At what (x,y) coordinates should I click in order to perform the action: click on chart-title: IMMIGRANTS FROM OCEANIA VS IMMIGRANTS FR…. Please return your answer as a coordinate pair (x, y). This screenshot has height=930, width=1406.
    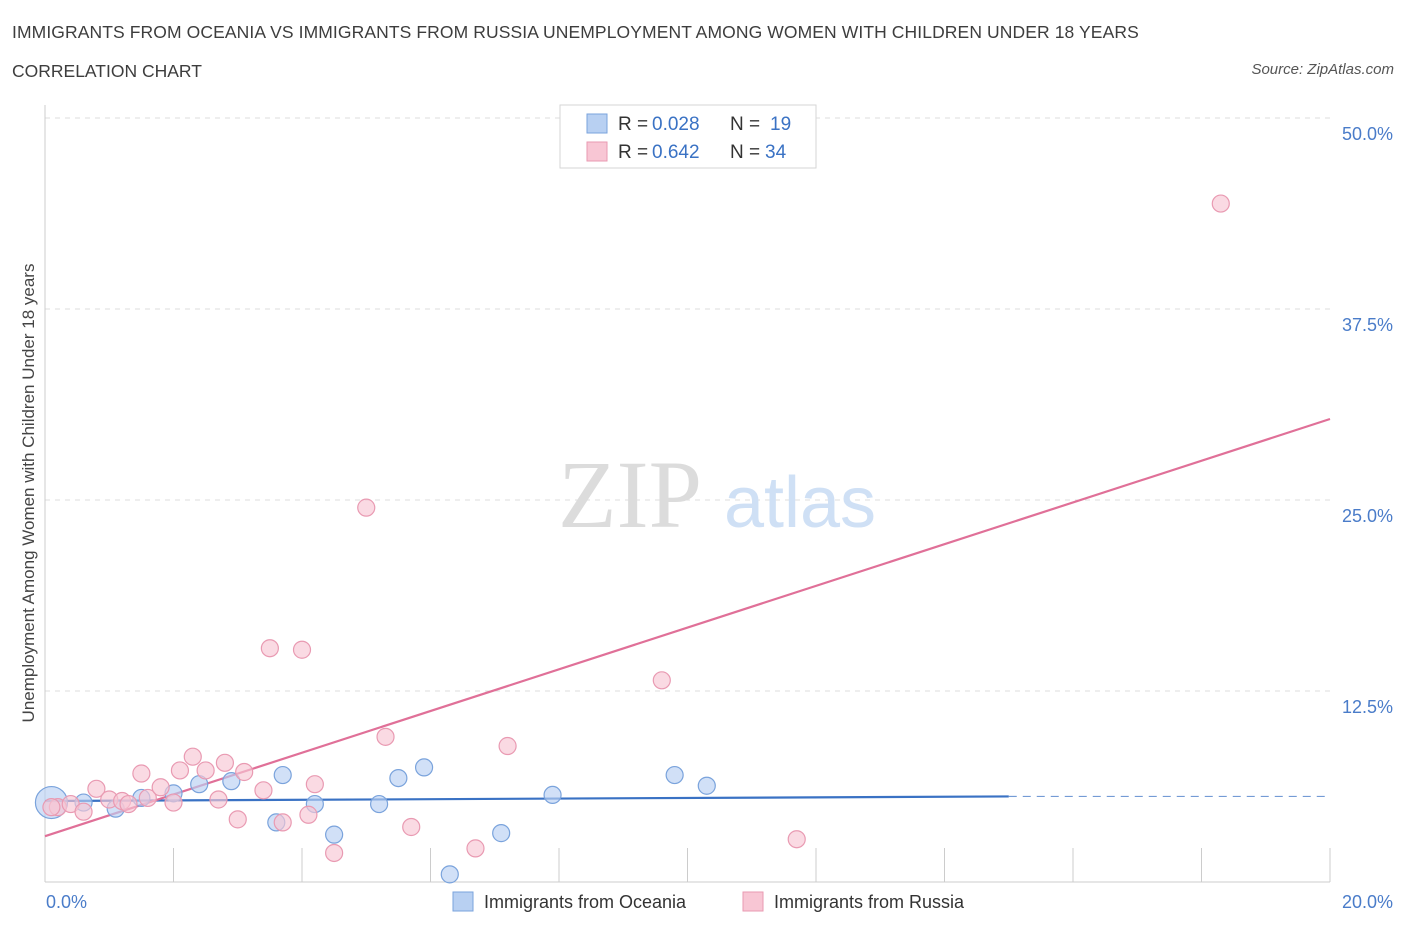
    Looking at the image, I should click on (575, 32).